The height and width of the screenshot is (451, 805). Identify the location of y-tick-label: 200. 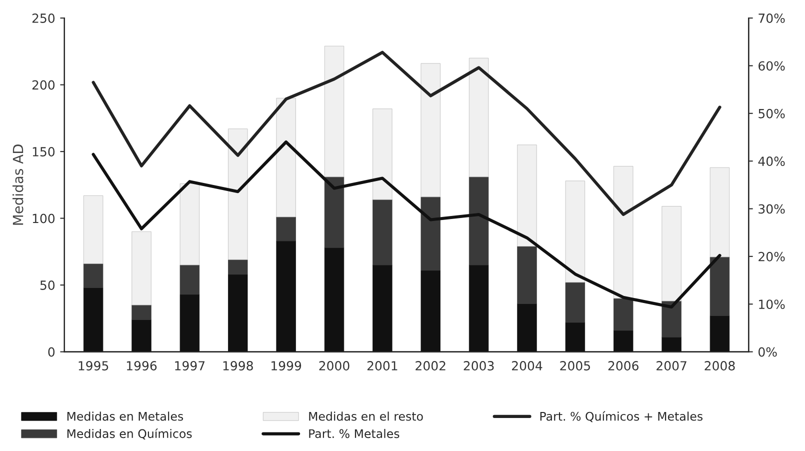
(43, 85).